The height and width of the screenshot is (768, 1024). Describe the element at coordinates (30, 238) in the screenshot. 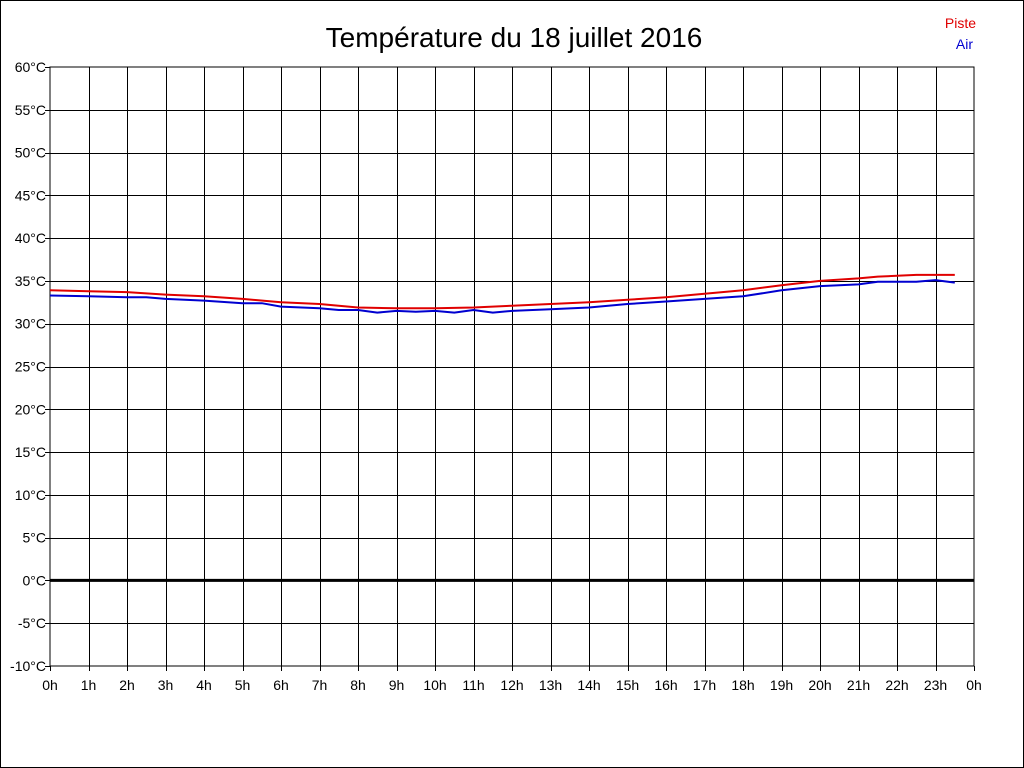

I see `y-tick-label: 40°C` at that location.